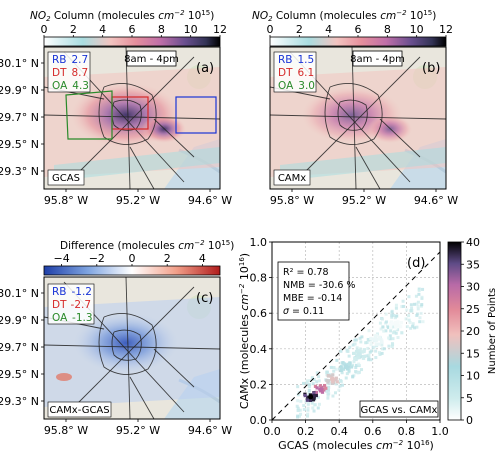 Image resolution: width=500 pixels, height=455 pixels. What do you see at coordinates (19, 144) in the screenshot?
I see `y-tick-label: 29.5° N` at bounding box center [19, 144].